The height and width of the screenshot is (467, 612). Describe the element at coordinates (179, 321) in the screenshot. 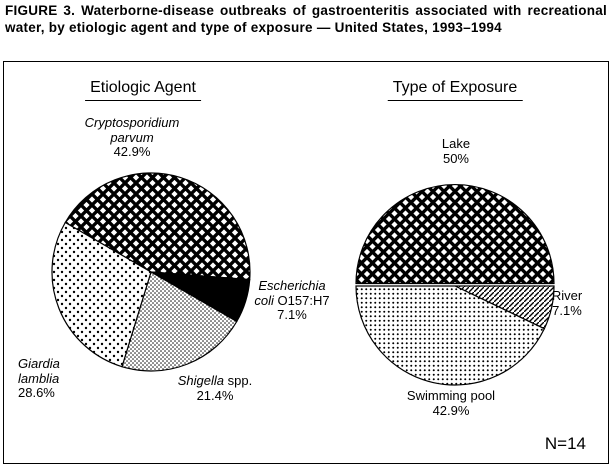

I see `pie-slice-shigella-spp-` at that location.